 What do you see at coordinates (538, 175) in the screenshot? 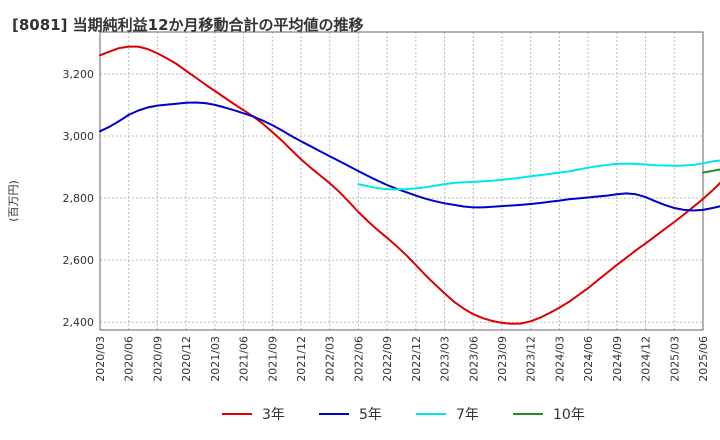
I see `series-line-7年` at bounding box center [538, 175].